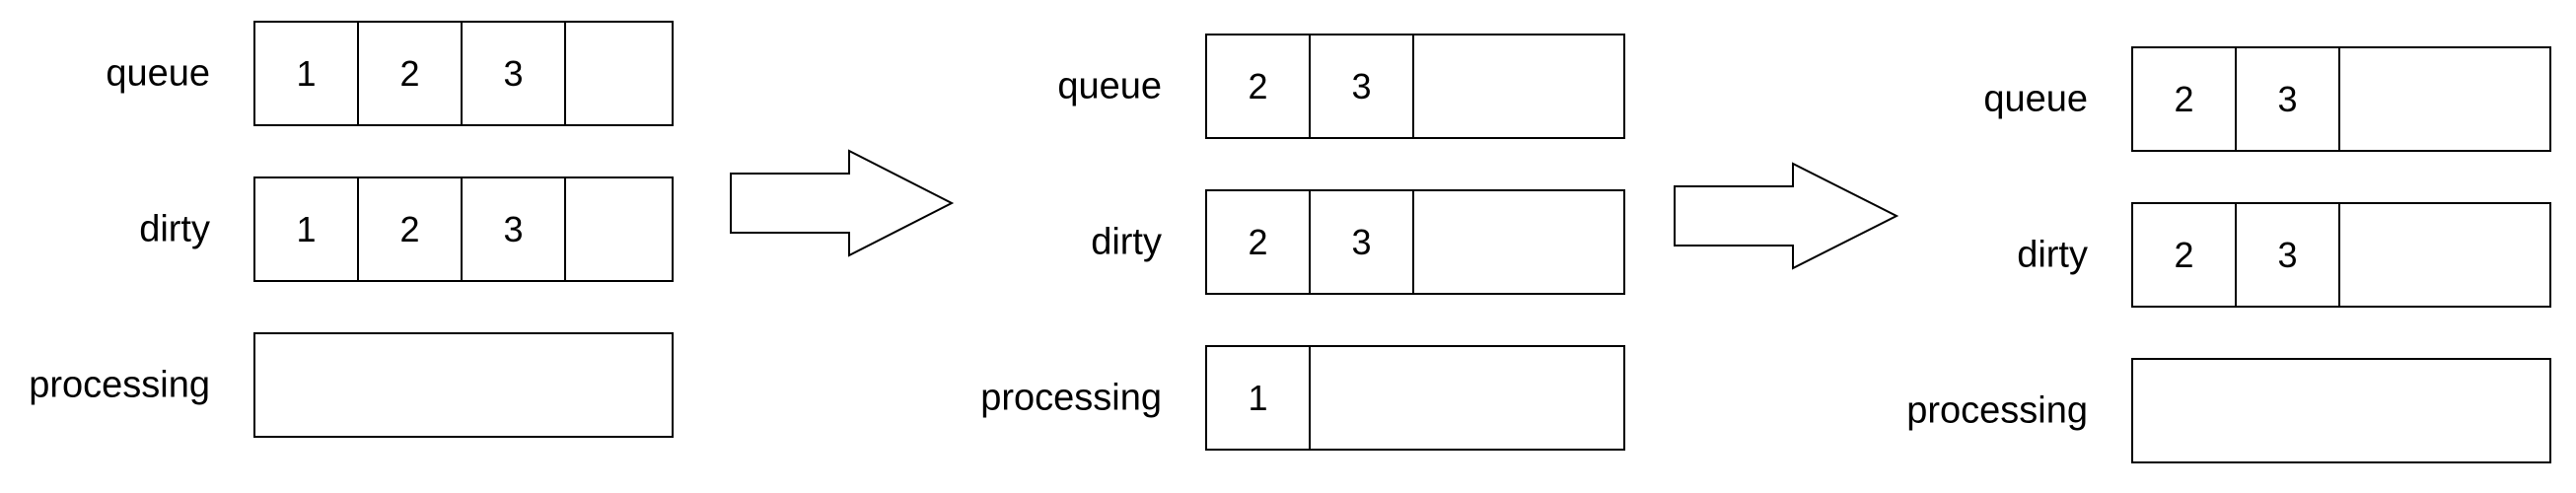 This screenshot has width=2576, height=493. I want to click on row-queue: queue 1 2 3, so click(390, 73).